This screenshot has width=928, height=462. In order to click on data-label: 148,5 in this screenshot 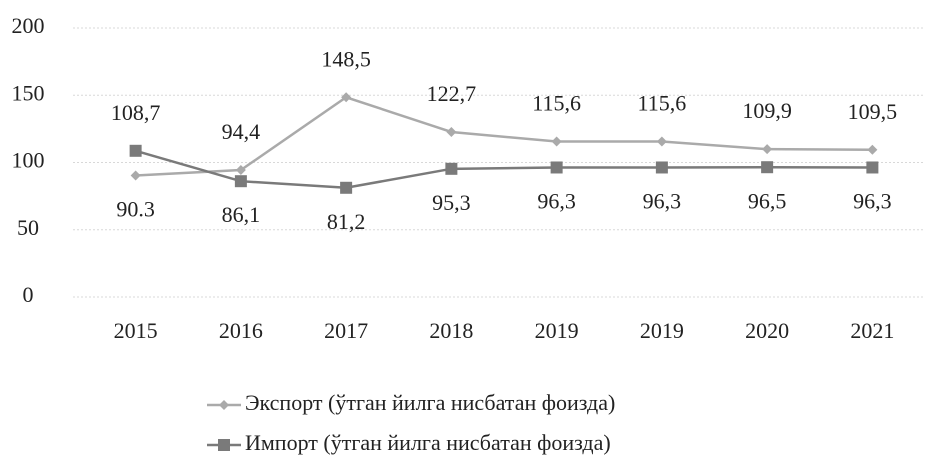, I will do `click(346, 58)`.